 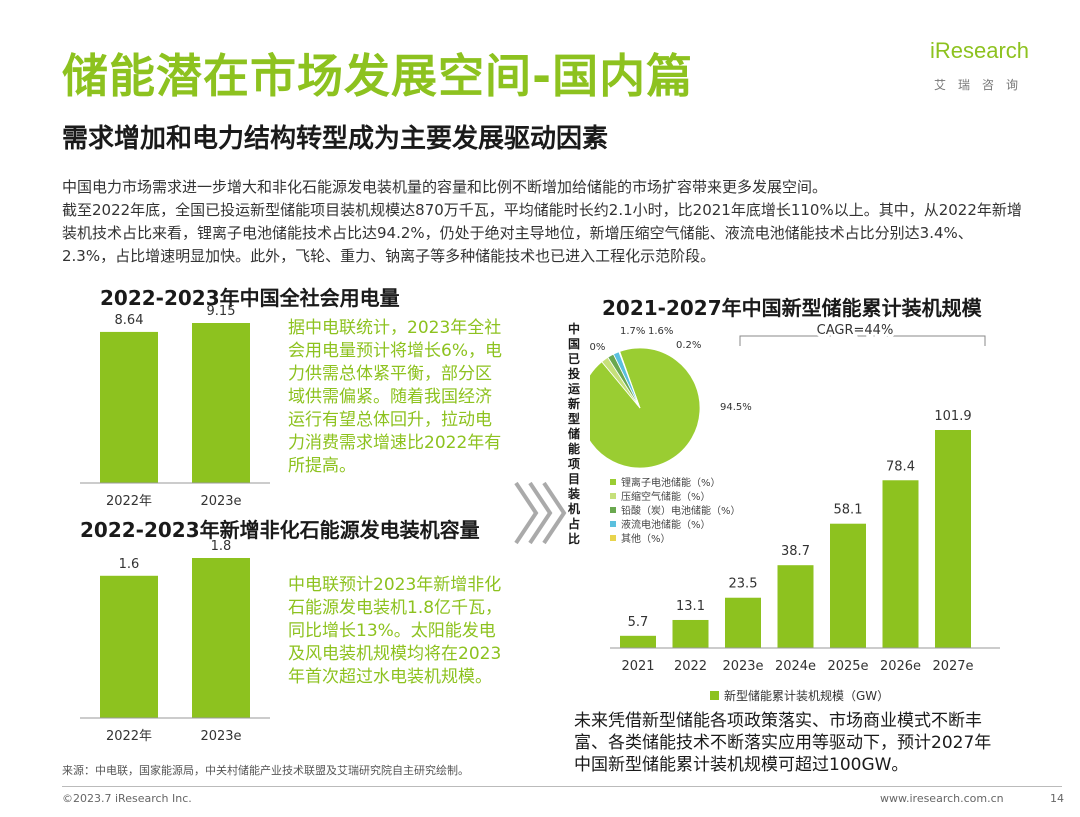 I want to click on chevron-right-icon, so click(x=540, y=513).